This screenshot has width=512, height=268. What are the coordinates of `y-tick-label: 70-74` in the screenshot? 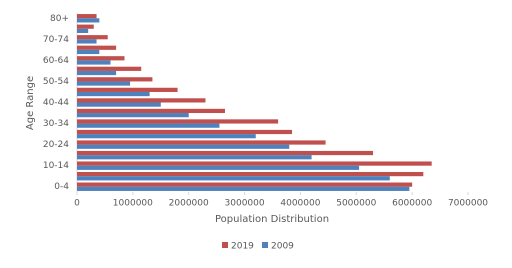 It's located at (56, 40).